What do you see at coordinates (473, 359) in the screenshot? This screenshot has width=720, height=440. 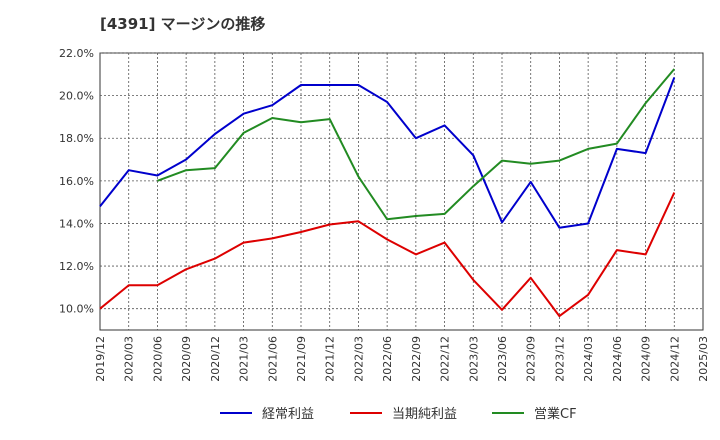 I see `x-tick-label: 2023/03` at bounding box center [473, 359].